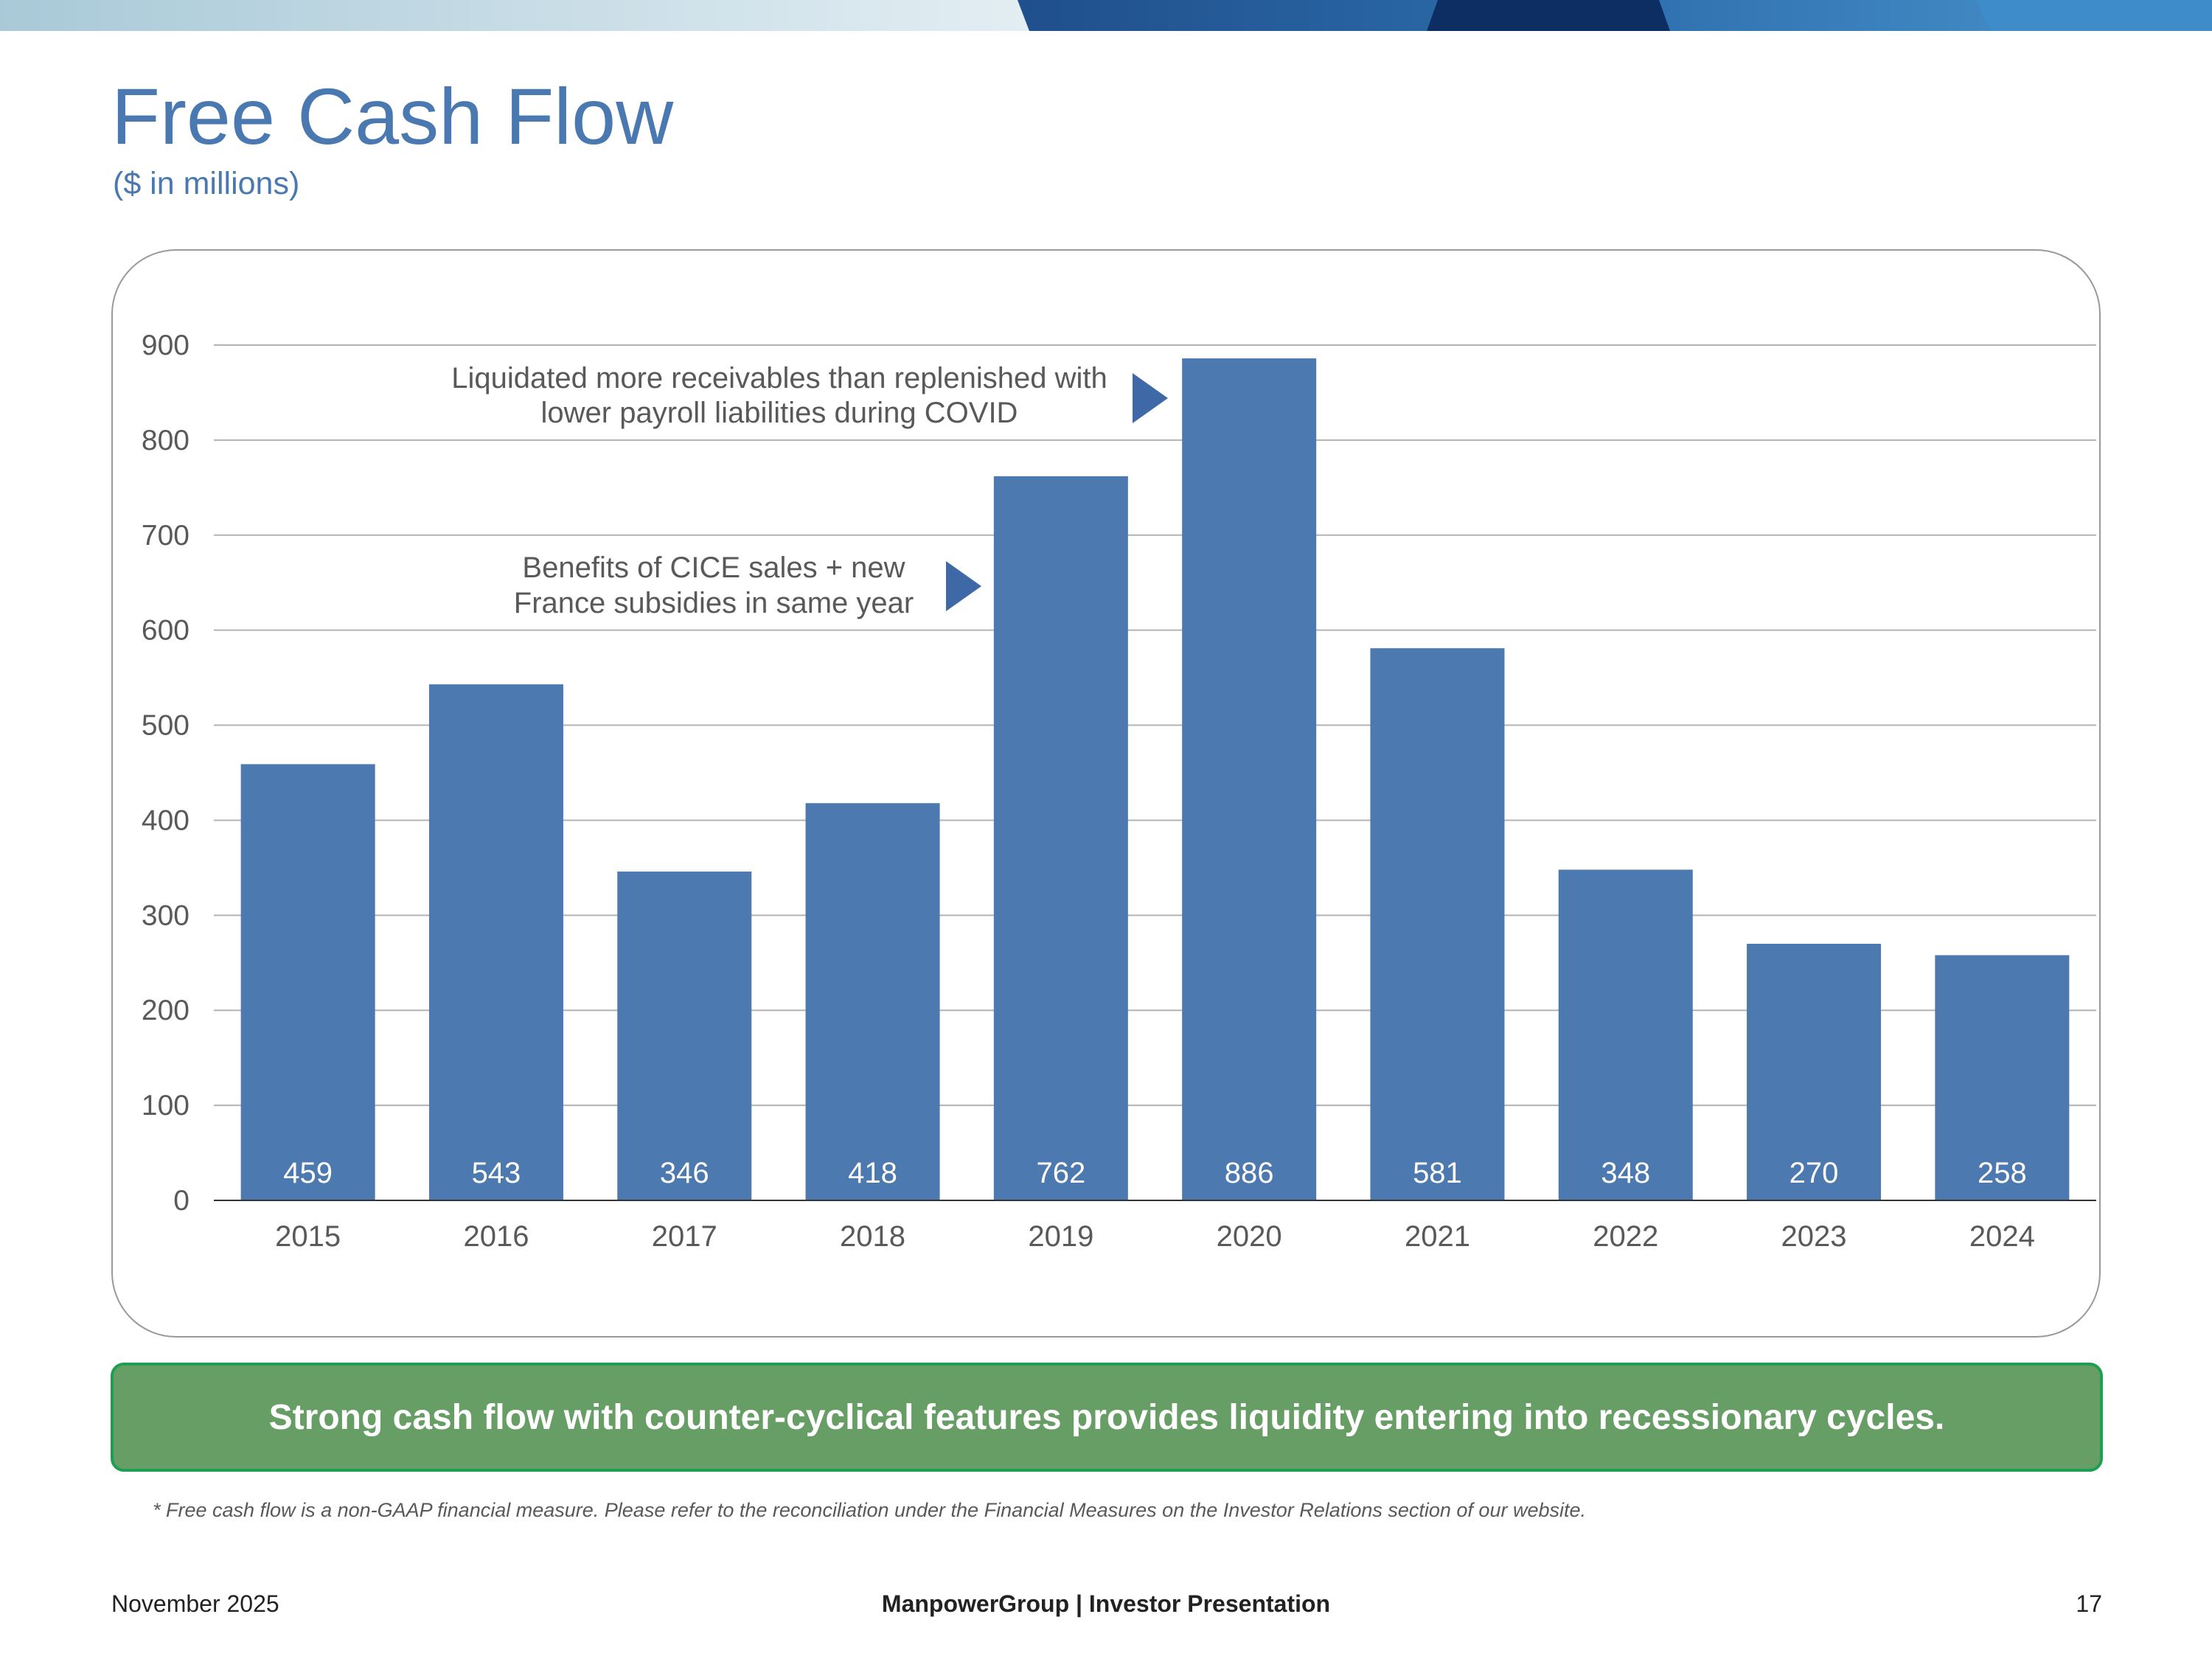 Image resolution: width=2212 pixels, height=1659 pixels. Describe the element at coordinates (779, 413) in the screenshot. I see `annotation-2020-line-2: lower payroll liabilities during COVID` at that location.